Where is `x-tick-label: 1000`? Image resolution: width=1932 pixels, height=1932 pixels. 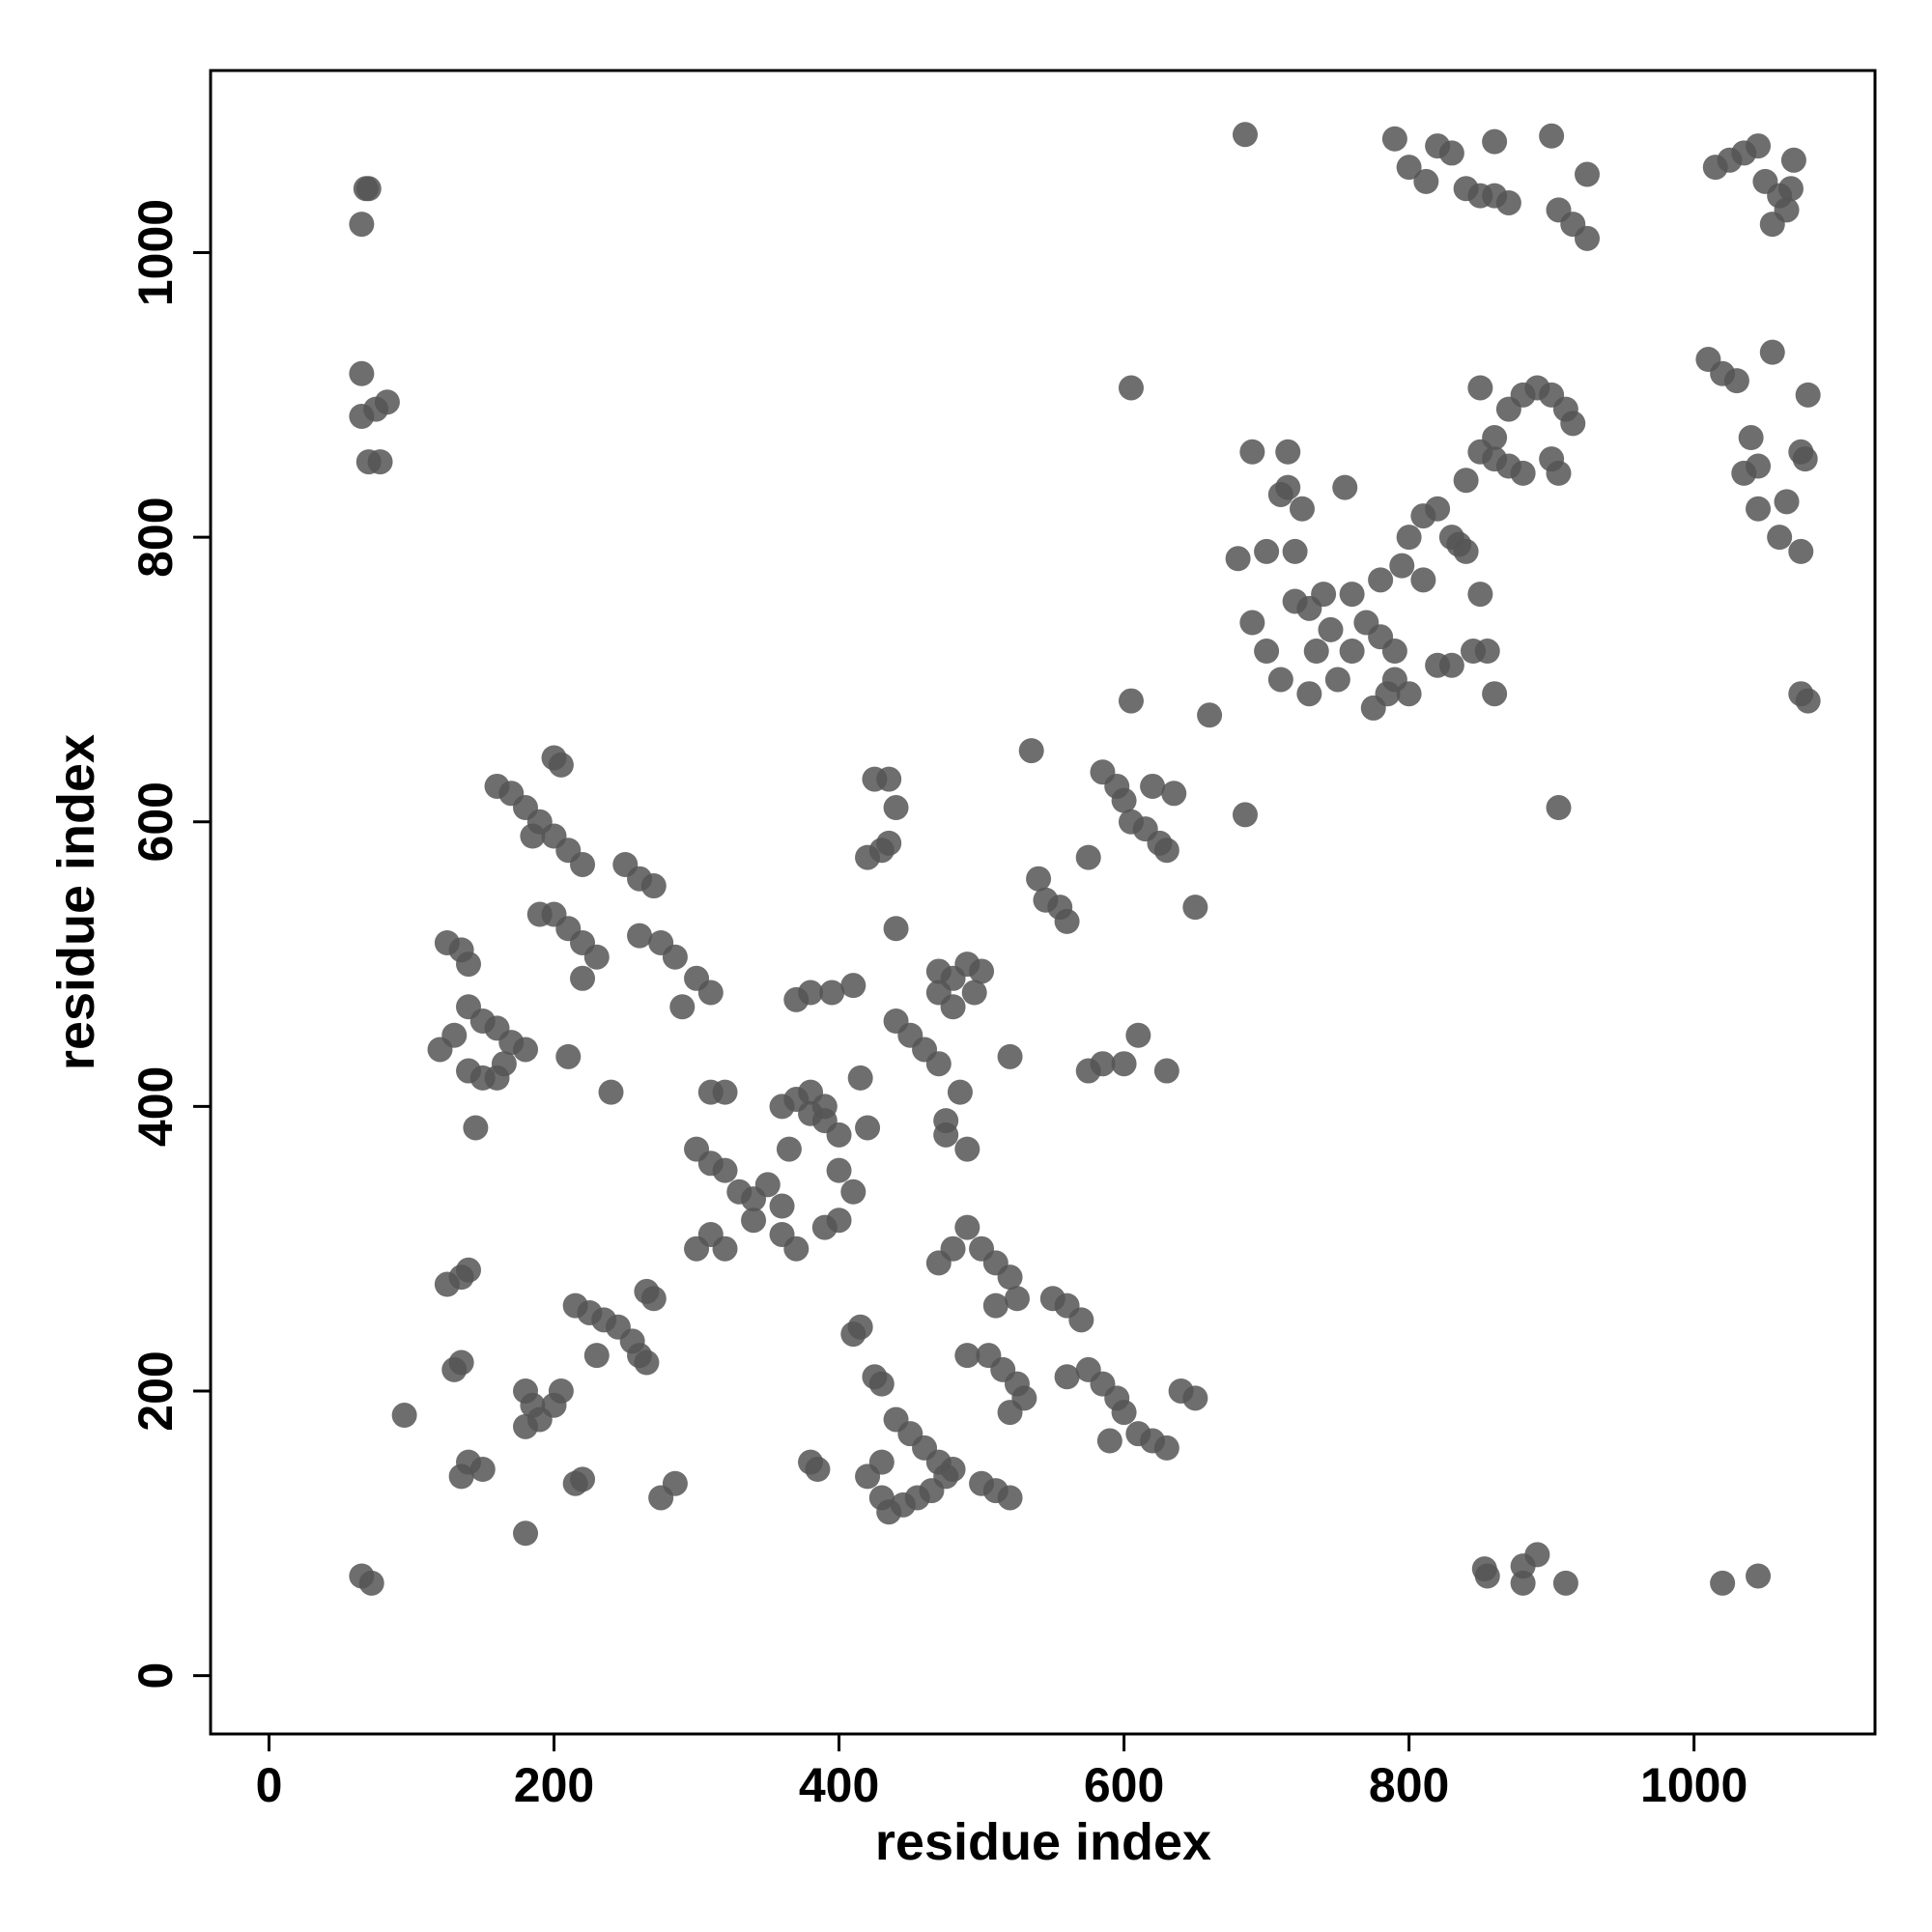 x-tick-label: 1000 is located at coordinates (1693, 1785).